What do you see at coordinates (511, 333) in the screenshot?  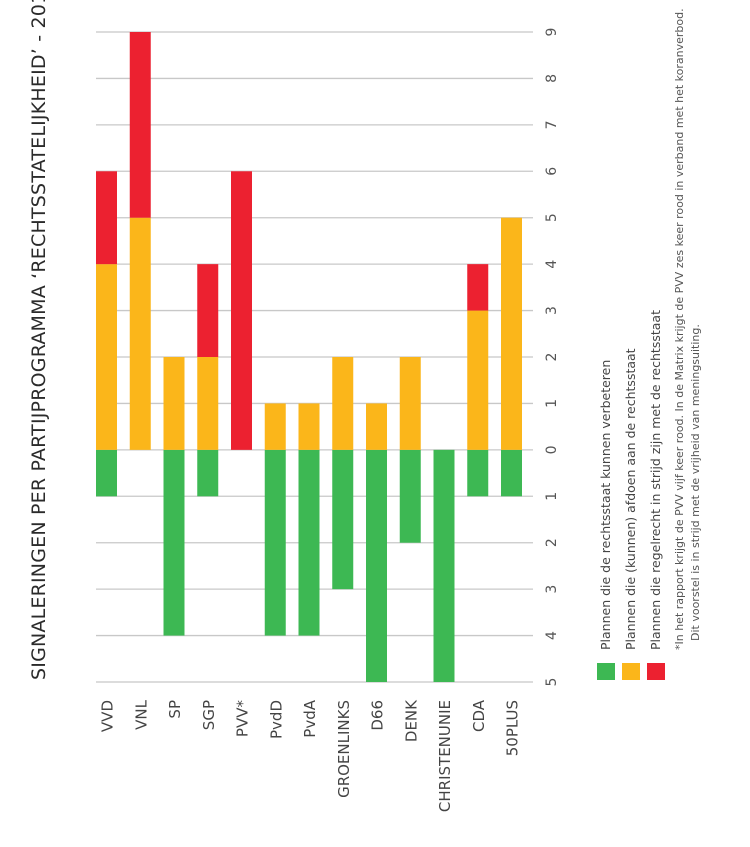 I see `bar-yellow-50plus` at bounding box center [511, 333].